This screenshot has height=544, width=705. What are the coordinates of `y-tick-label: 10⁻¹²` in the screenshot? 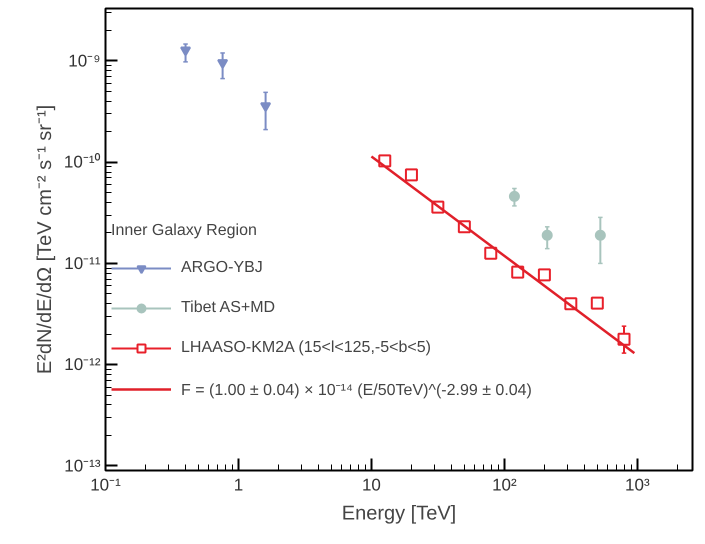 It's located at (82, 364).